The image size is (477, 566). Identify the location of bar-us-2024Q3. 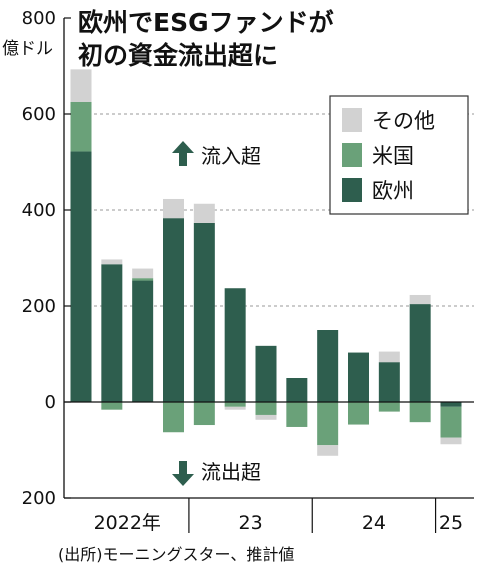
(389, 407).